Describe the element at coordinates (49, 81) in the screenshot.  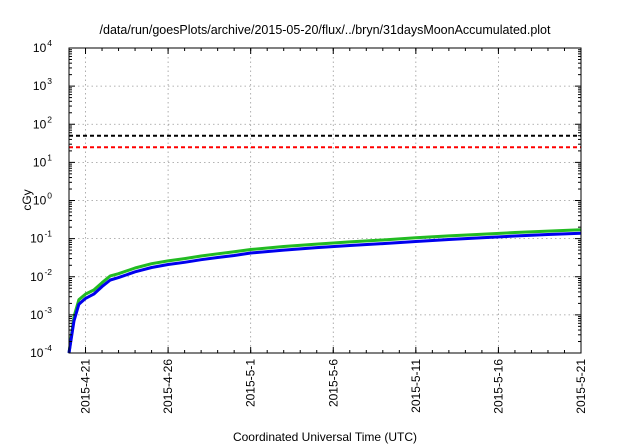
I see `y-tick-exponent: 3` at that location.